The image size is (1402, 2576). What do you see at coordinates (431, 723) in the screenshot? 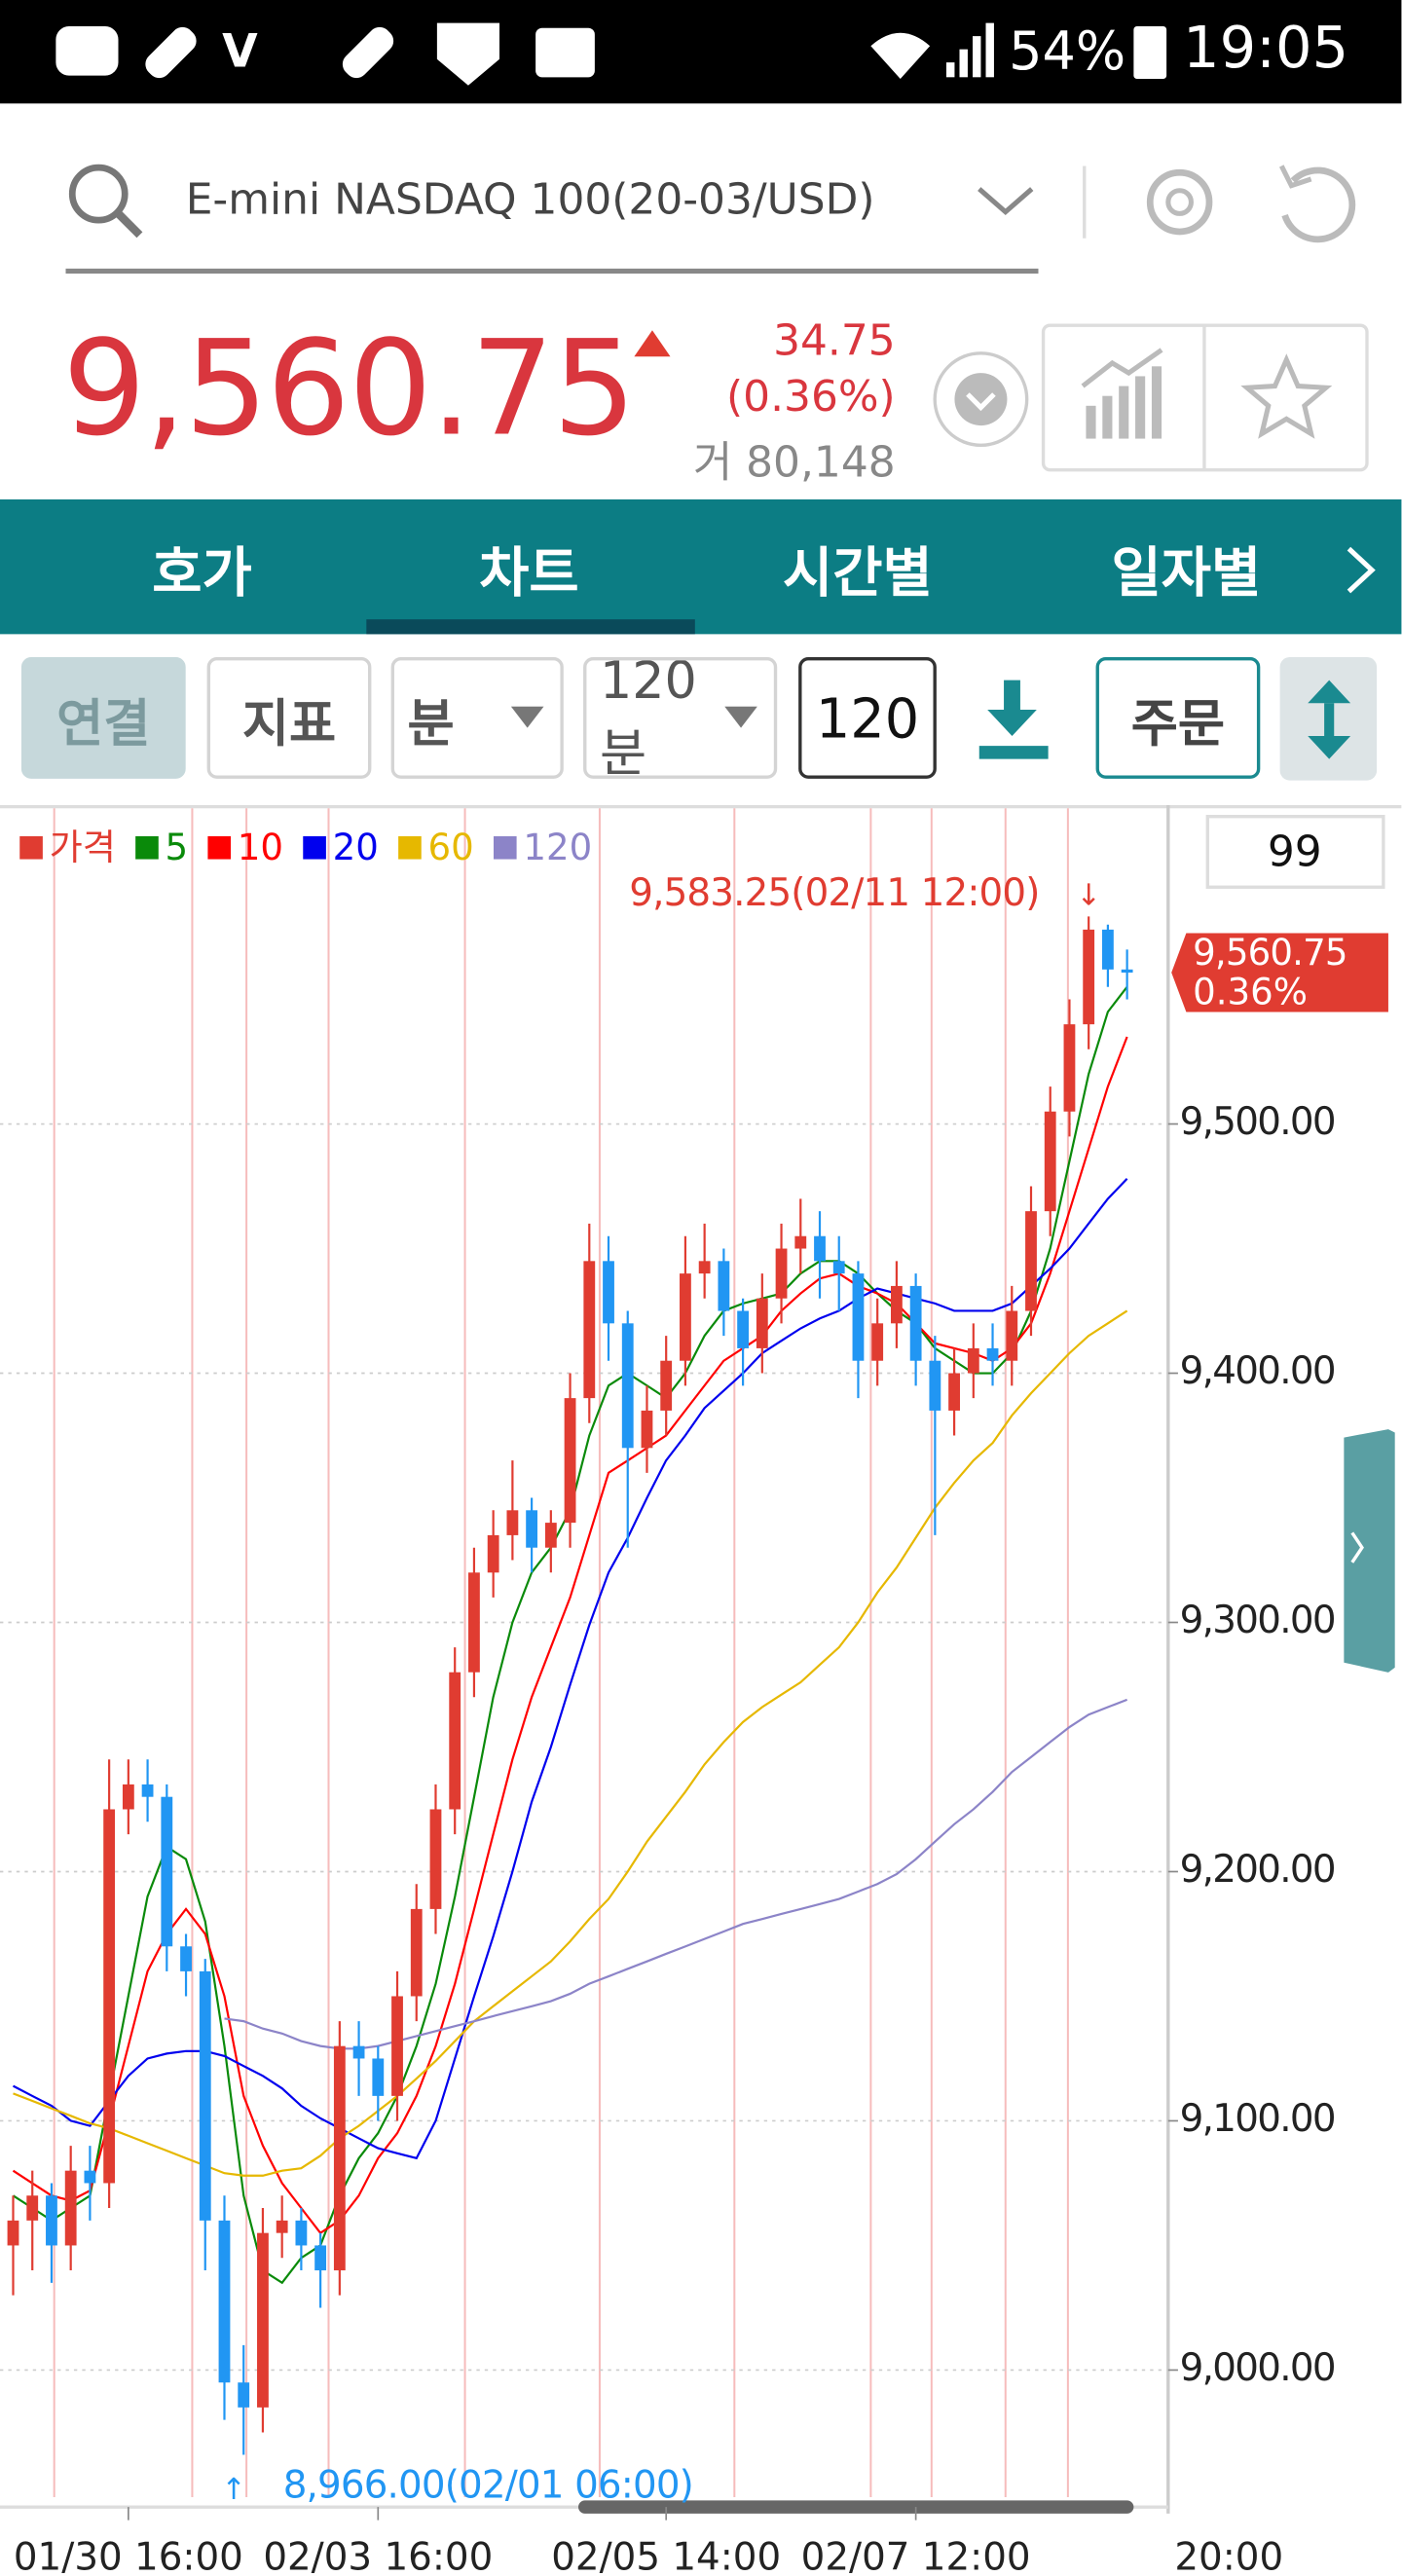
I see `unit-text: 분` at bounding box center [431, 723].